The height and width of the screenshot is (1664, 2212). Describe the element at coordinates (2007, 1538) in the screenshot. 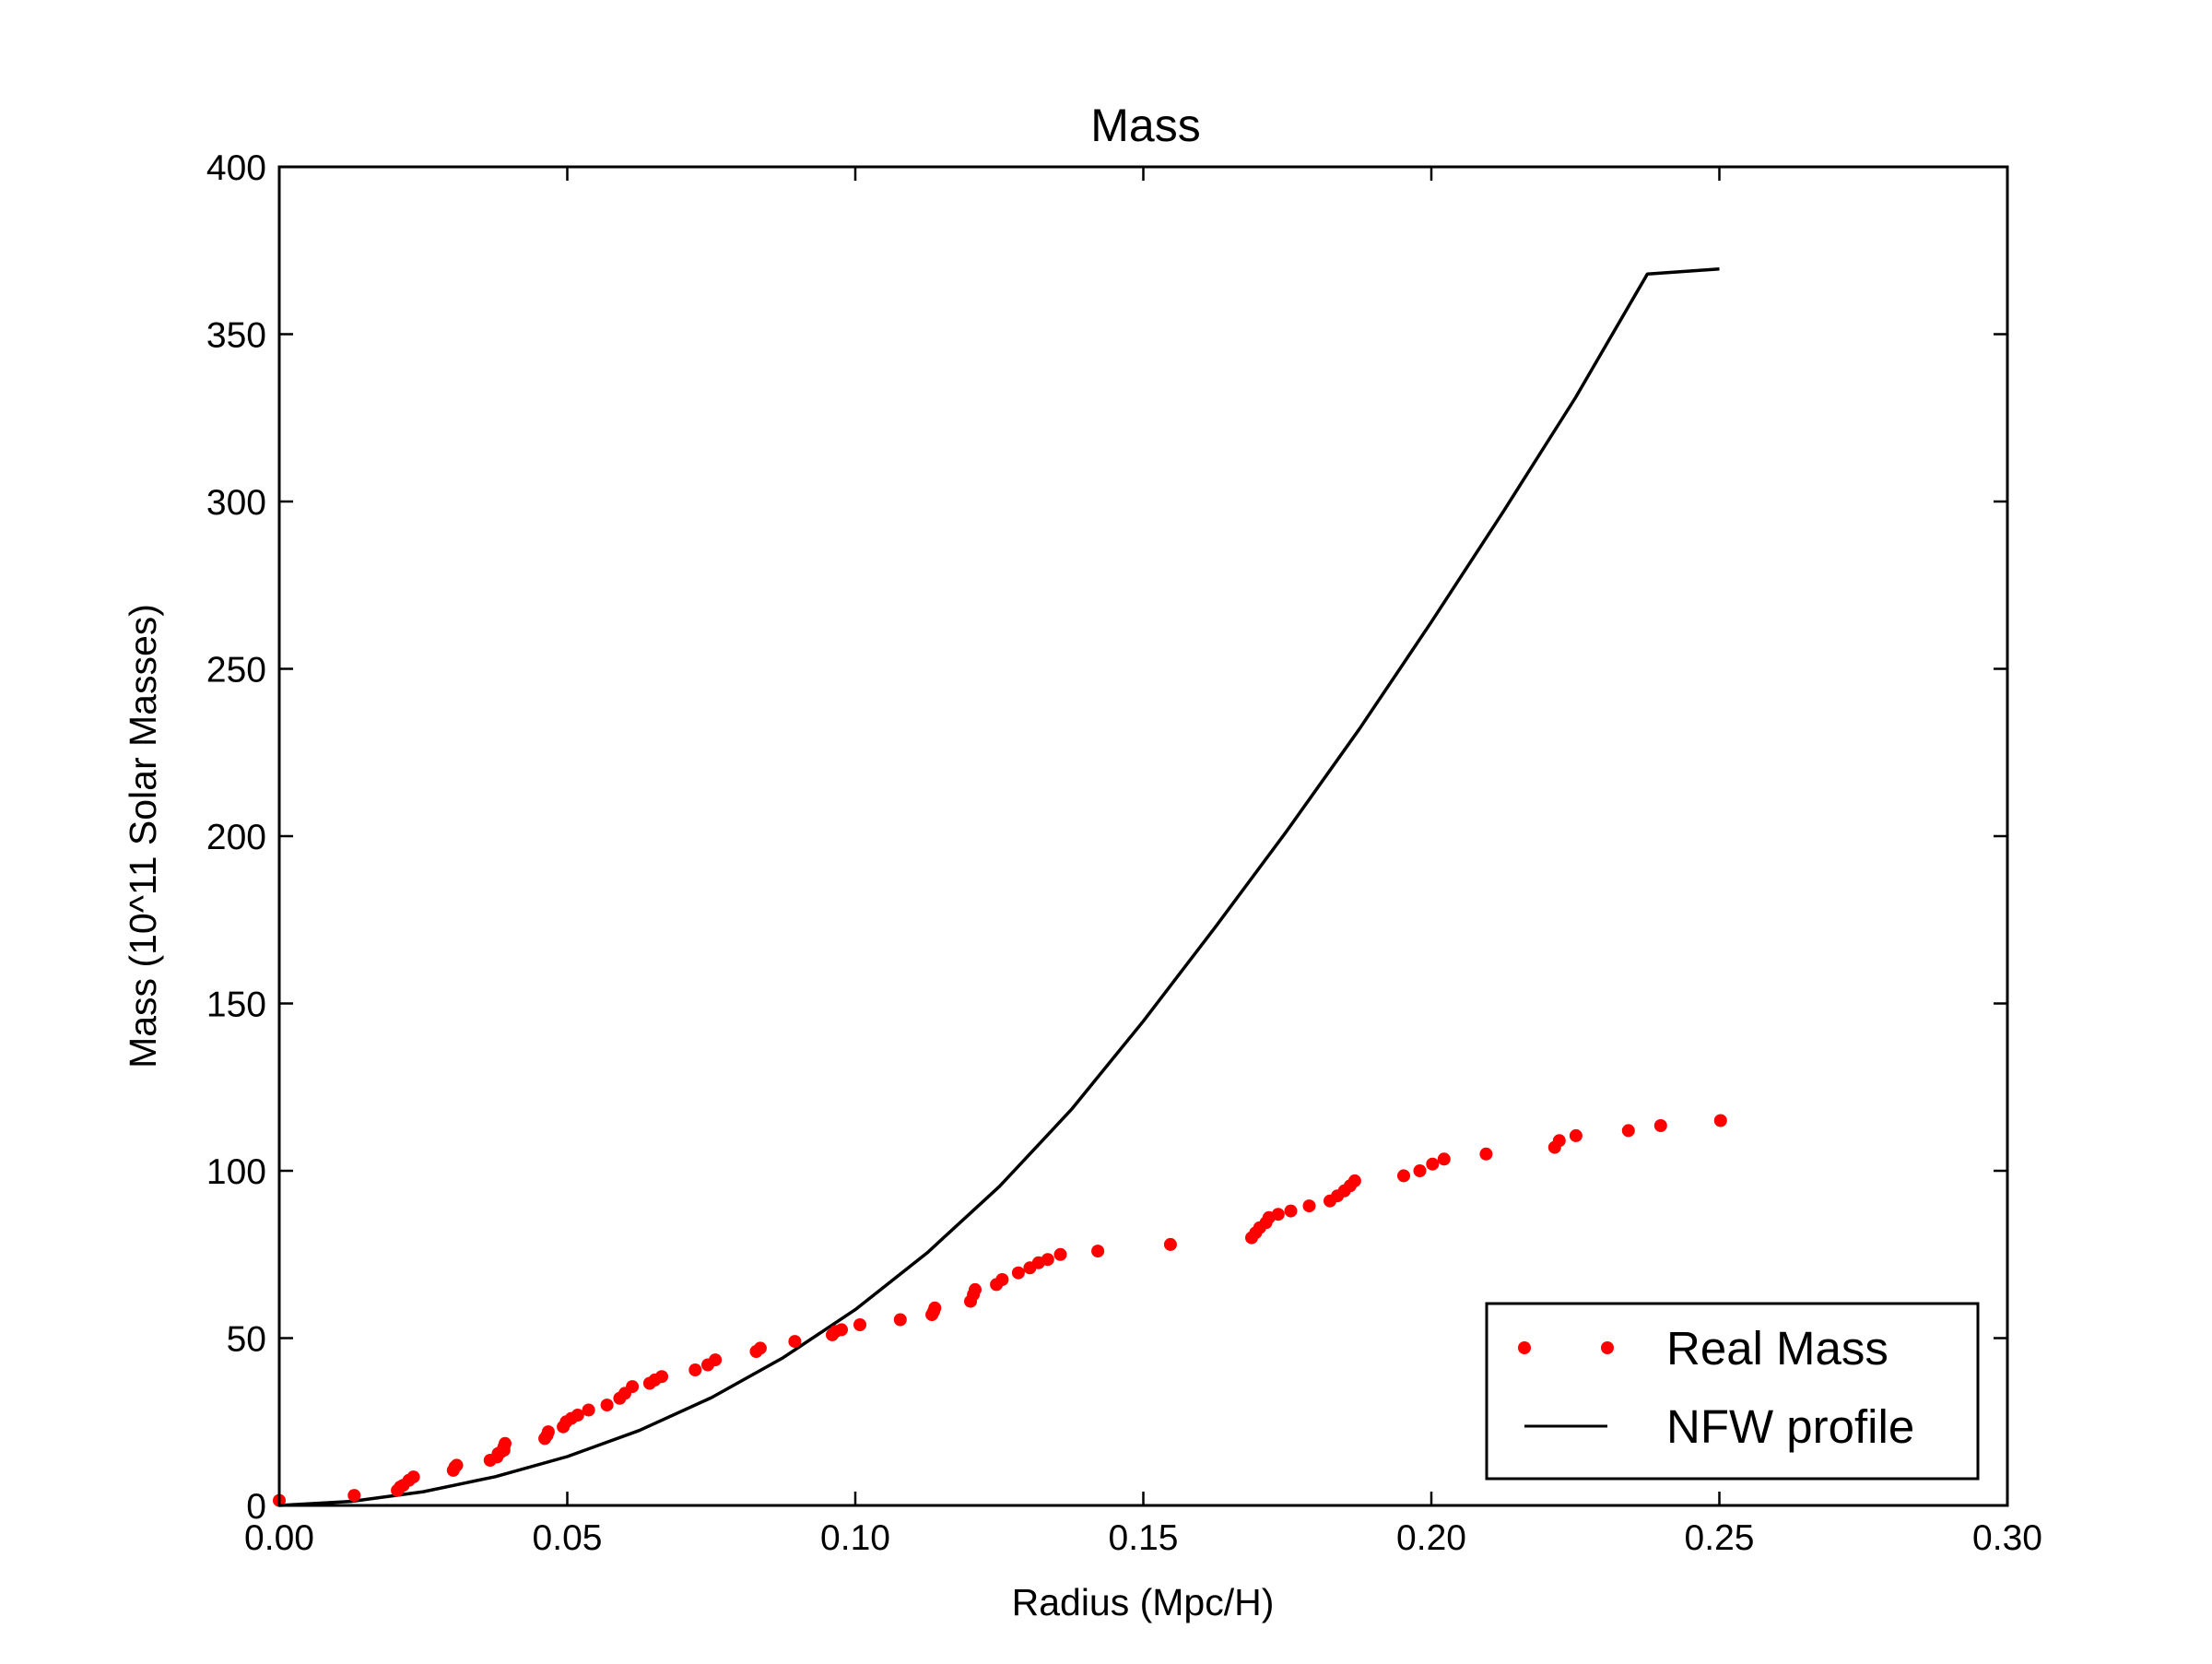

I see `x-tick-label: 0.30` at that location.